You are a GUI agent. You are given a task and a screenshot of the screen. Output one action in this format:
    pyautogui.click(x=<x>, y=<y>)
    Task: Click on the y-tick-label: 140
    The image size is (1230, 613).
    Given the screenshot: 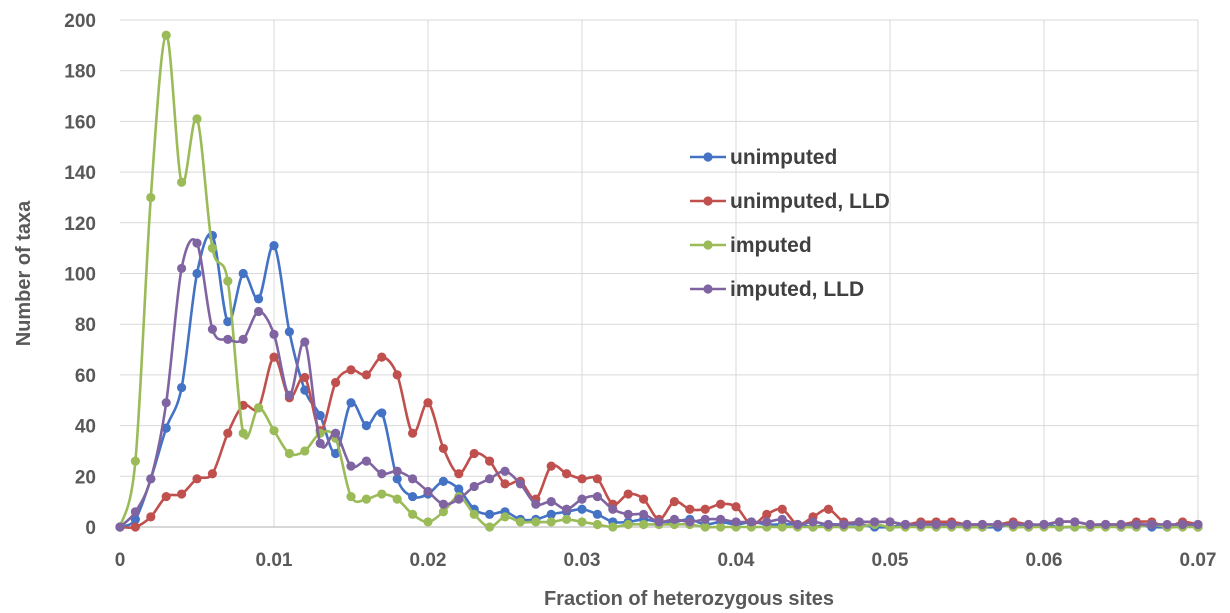 What is the action you would take?
    pyautogui.click(x=80, y=173)
    